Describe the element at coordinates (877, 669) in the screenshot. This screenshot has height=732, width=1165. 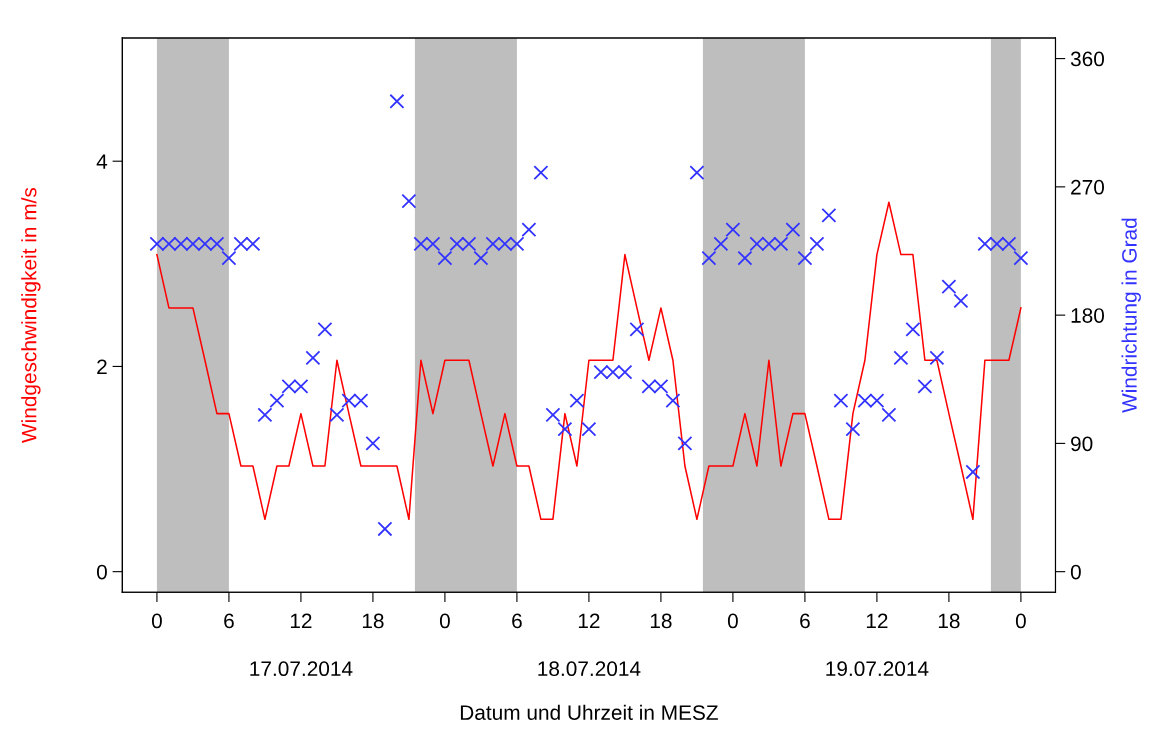
I see `x2-tick-label: 19.07.2014` at that location.